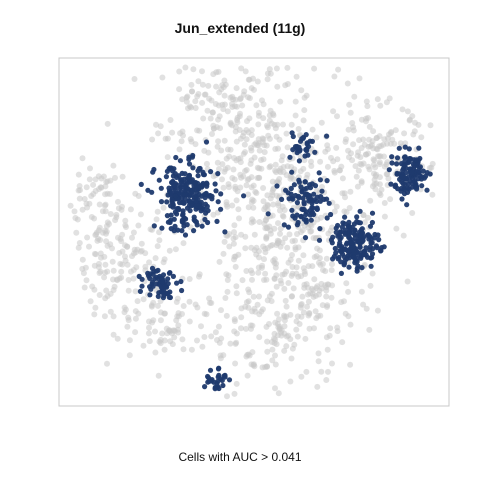 This screenshot has width=480, height=480. Describe the element at coordinates (240, 28) in the screenshot. I see `chart-title: Jun_extended (11g)` at that location.